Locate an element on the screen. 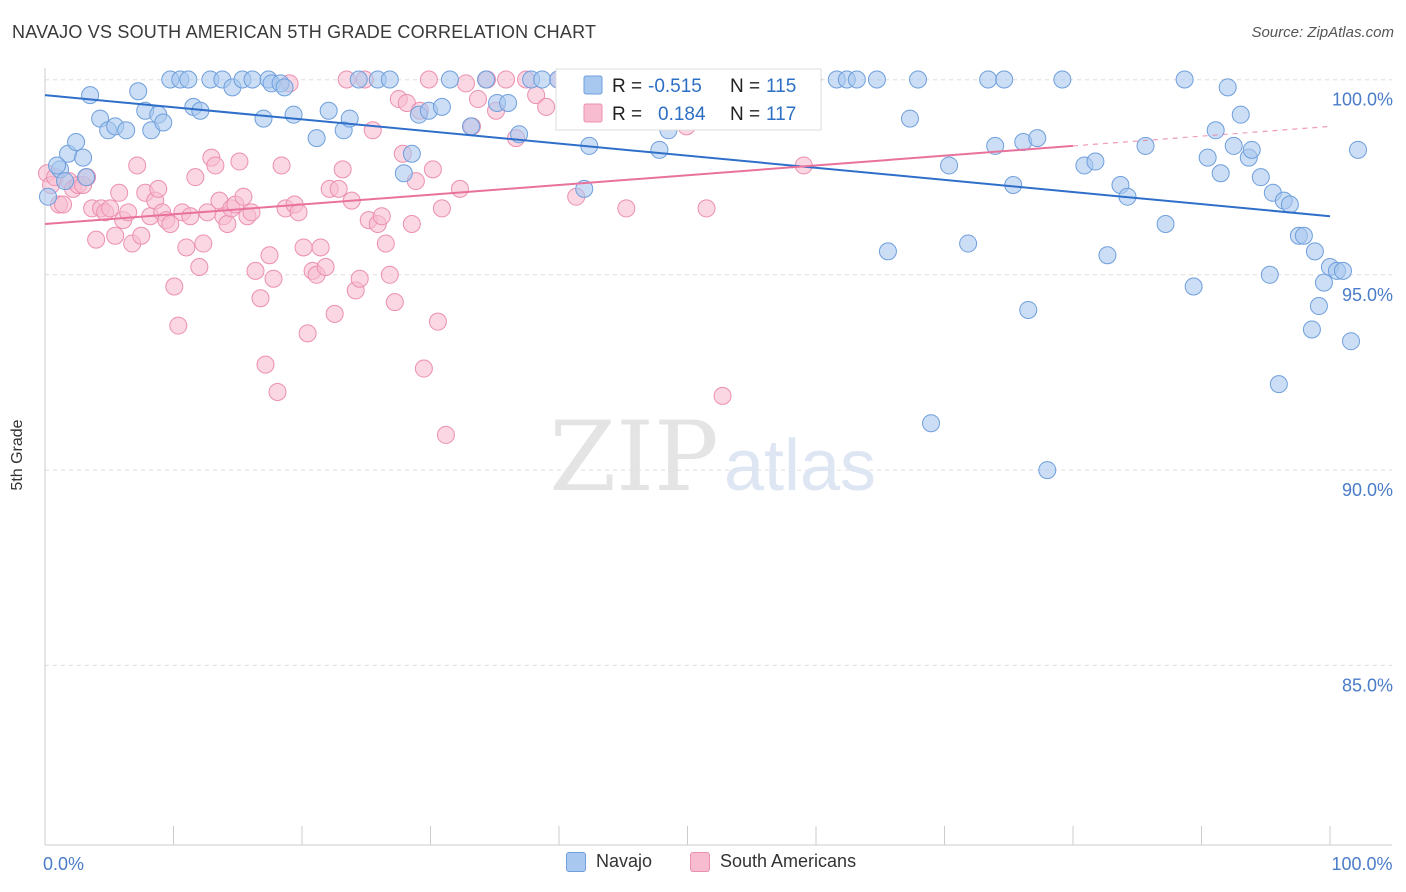  legend-swatch-south-americans is located at coordinates (593, 113).